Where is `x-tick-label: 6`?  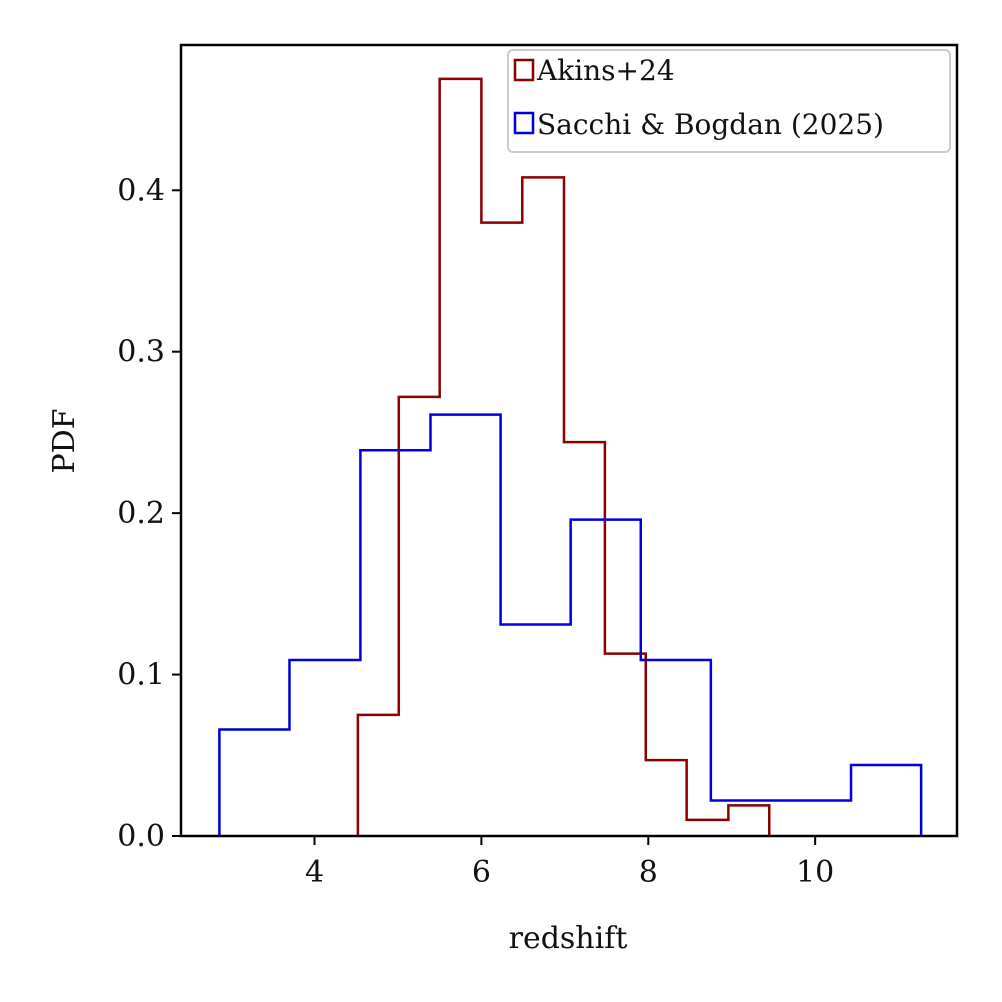 x-tick-label: 6 is located at coordinates (481, 872).